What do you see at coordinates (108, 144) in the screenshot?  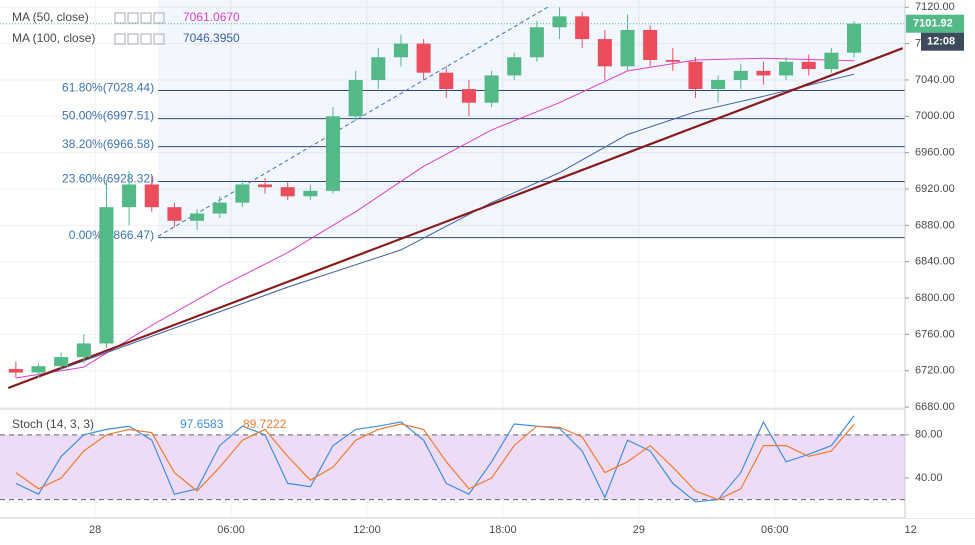 I see `fib-label: 38.20%(6966.58)` at bounding box center [108, 144].